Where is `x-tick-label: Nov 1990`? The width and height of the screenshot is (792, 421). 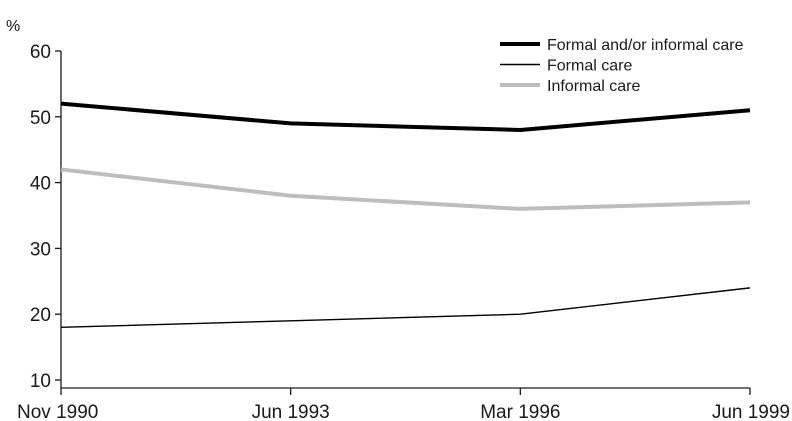 x-tick-label: Nov 1990 is located at coordinates (57, 411).